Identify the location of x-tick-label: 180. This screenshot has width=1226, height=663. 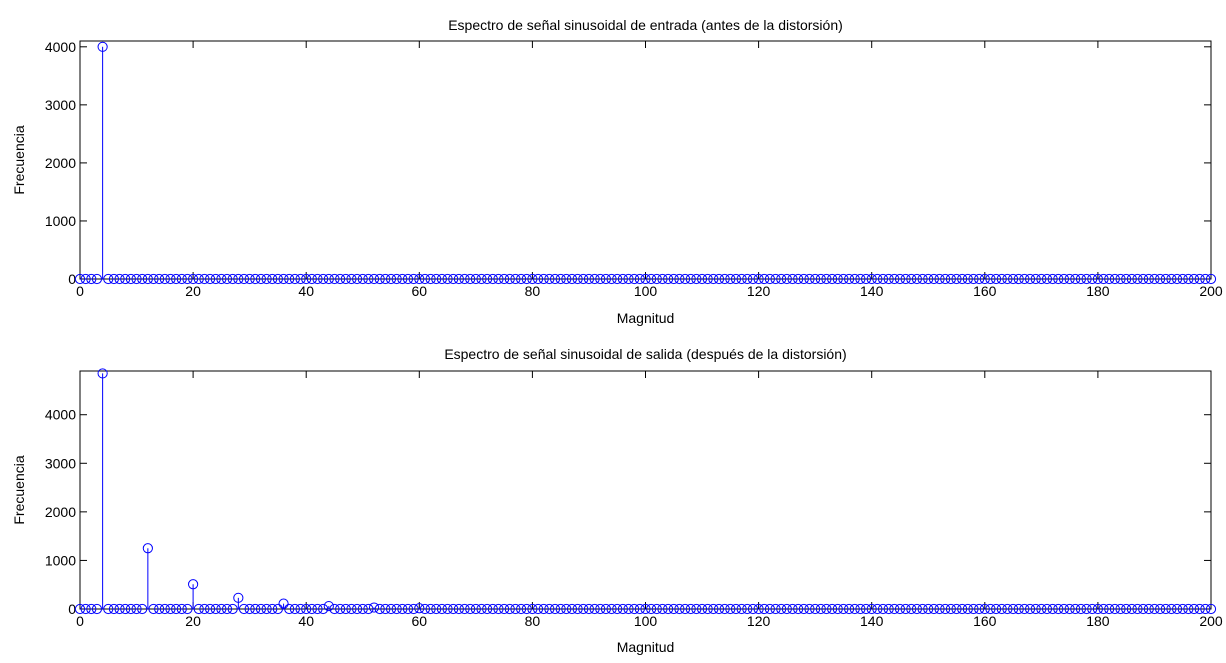
(1098, 621).